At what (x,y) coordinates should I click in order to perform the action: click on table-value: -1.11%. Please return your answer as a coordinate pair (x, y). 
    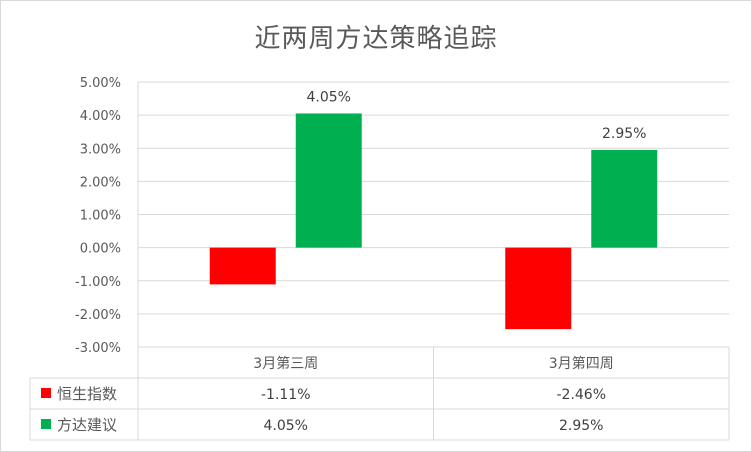
    Looking at the image, I should click on (286, 395).